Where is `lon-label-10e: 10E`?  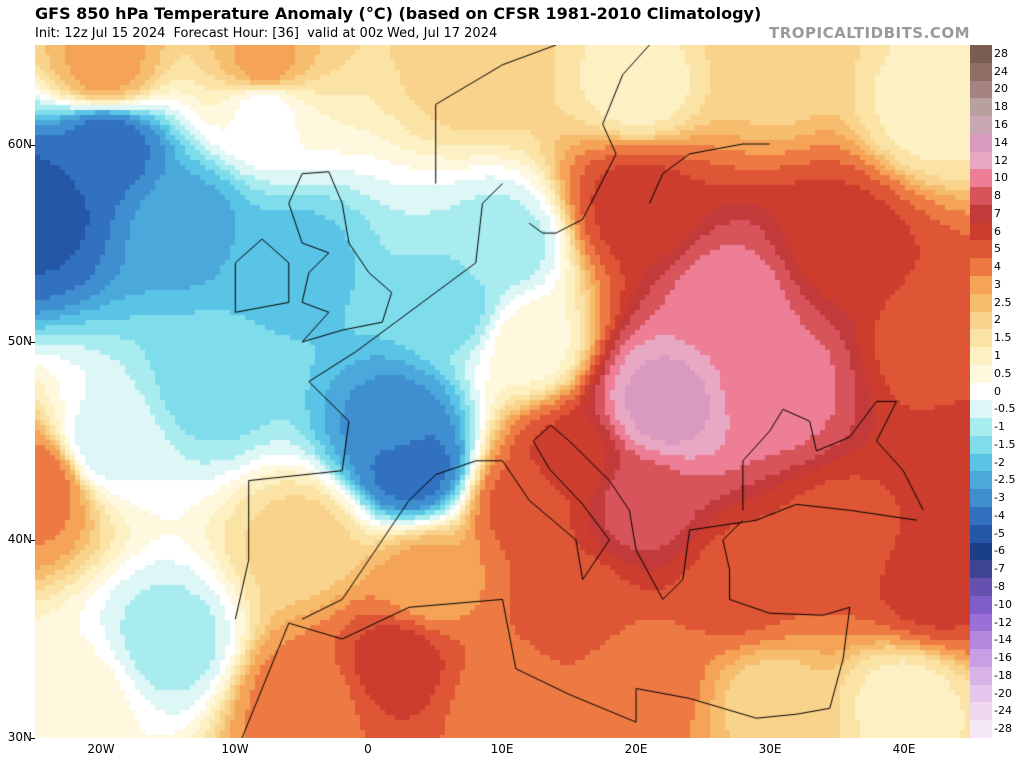 lon-label-10e: 10E is located at coordinates (502, 749).